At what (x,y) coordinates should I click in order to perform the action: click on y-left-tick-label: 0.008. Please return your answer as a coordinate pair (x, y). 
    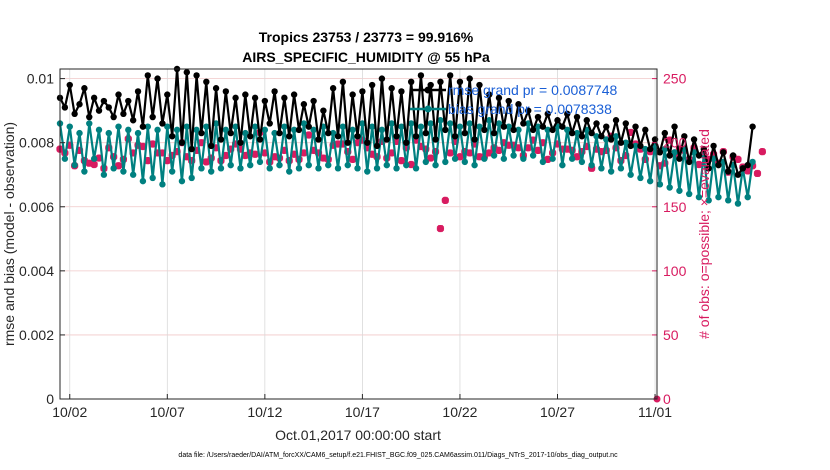
    Looking at the image, I should click on (36, 143).